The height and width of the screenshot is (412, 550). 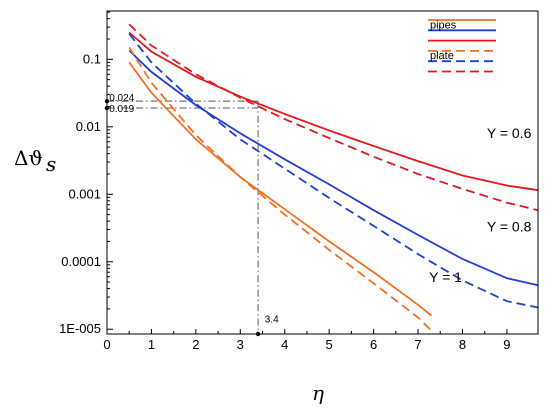 What do you see at coordinates (509, 133) in the screenshot?
I see `annotation-label: Y = 0.6` at bounding box center [509, 133].